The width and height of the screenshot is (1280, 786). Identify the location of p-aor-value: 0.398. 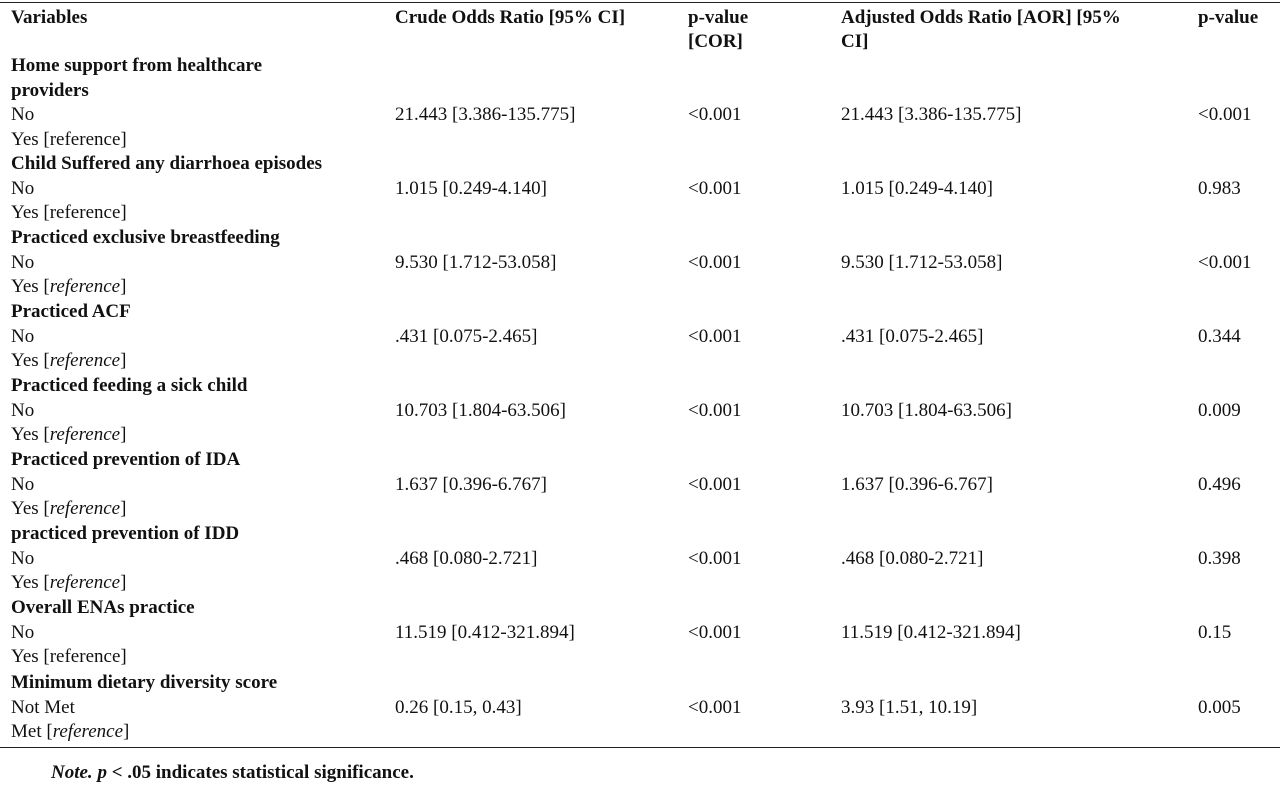
(1219, 558).